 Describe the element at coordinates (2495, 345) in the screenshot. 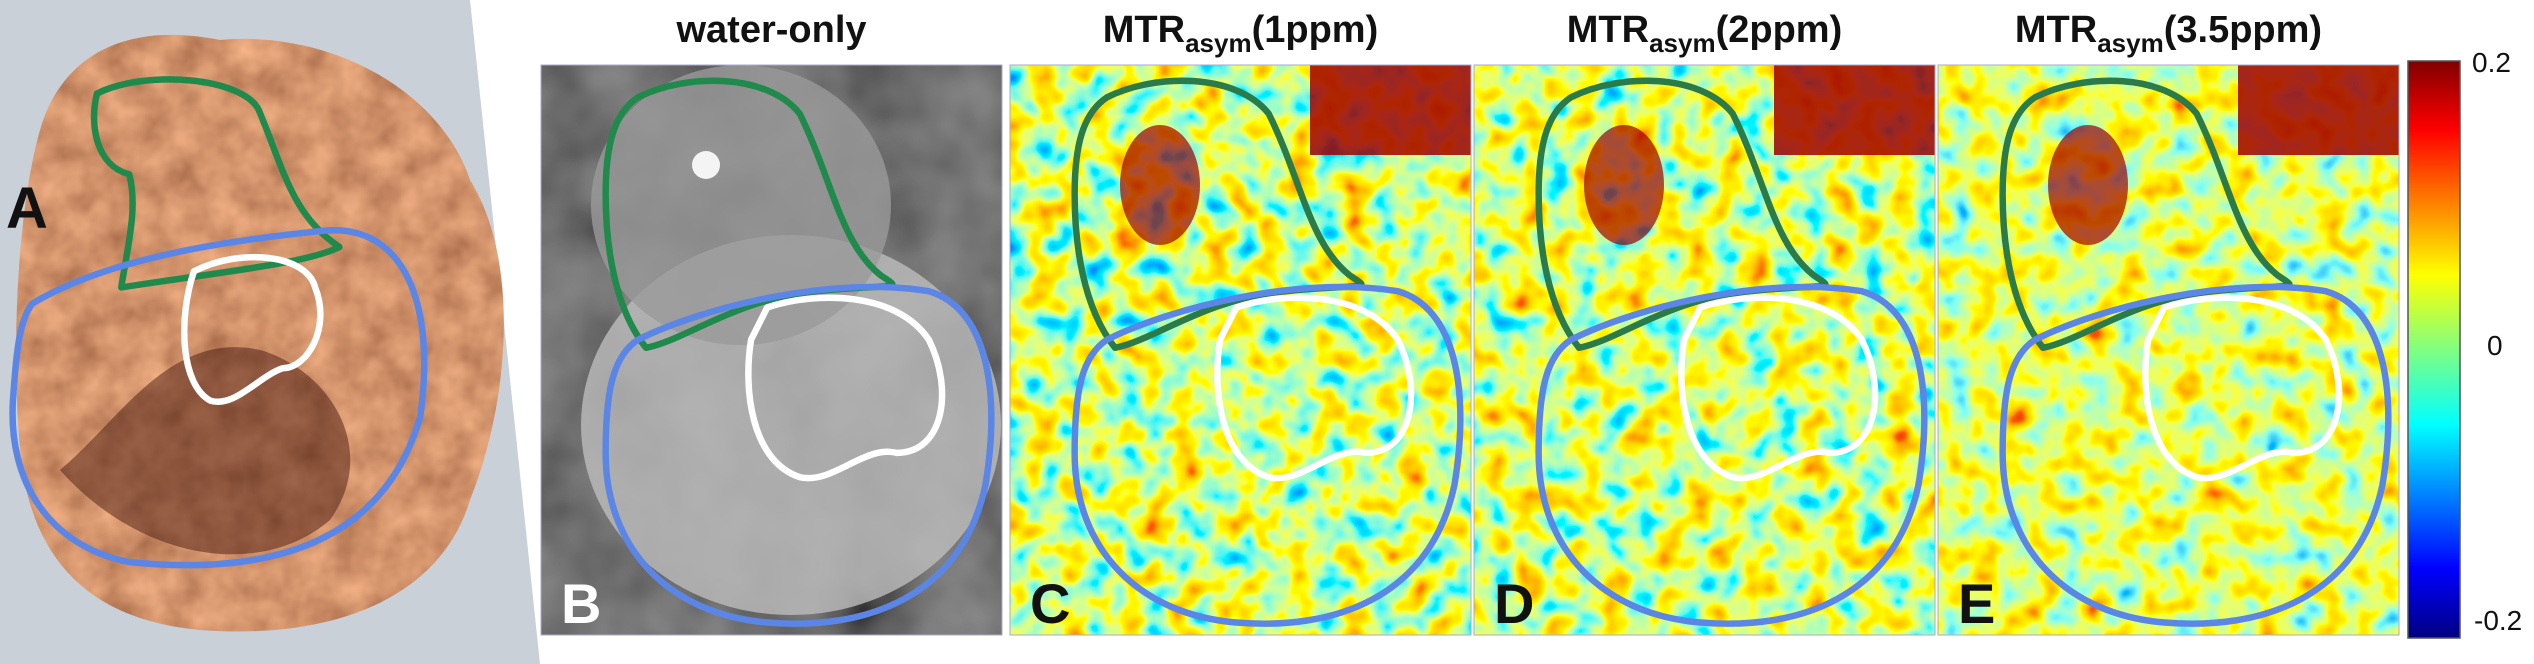

I see `colorbar-tick-label: 0` at that location.